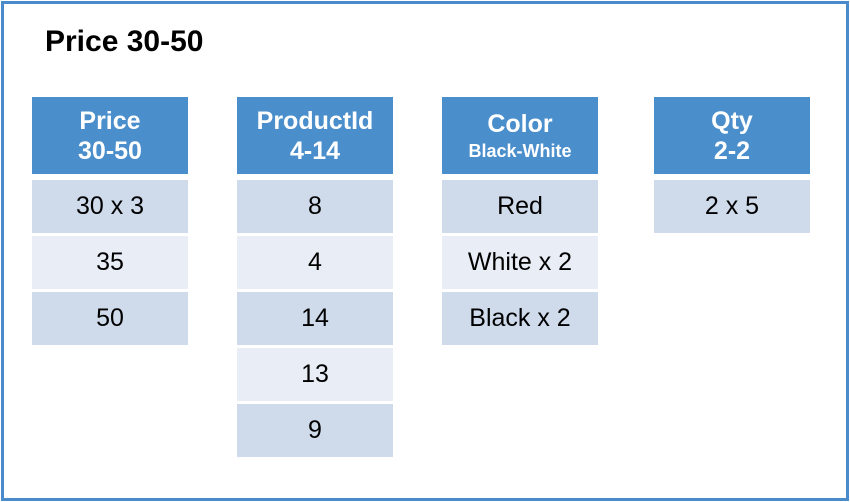 This screenshot has height=502, width=850. Describe the element at coordinates (520, 123) in the screenshot. I see `column-name: Color` at that location.